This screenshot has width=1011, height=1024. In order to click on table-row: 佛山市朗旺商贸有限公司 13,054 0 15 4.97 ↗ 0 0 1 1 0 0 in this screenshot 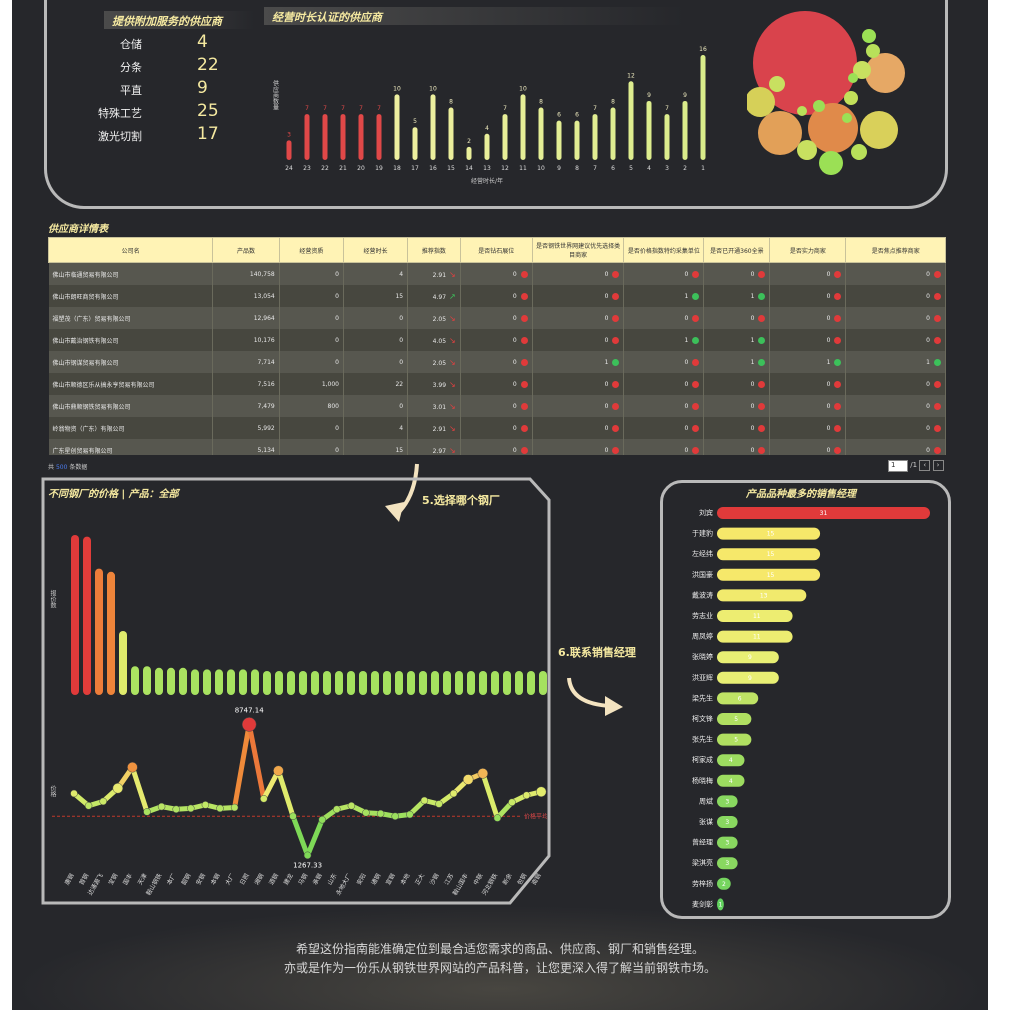, I will do `click(497, 296)`.